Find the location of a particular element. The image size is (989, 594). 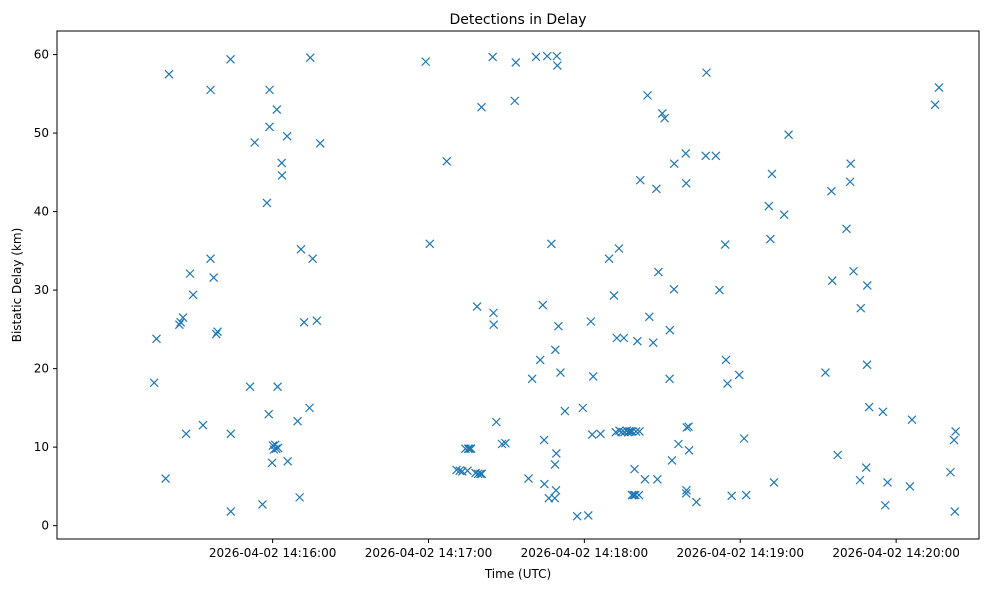

chart-title: Detections in Delay is located at coordinates (517, 20).